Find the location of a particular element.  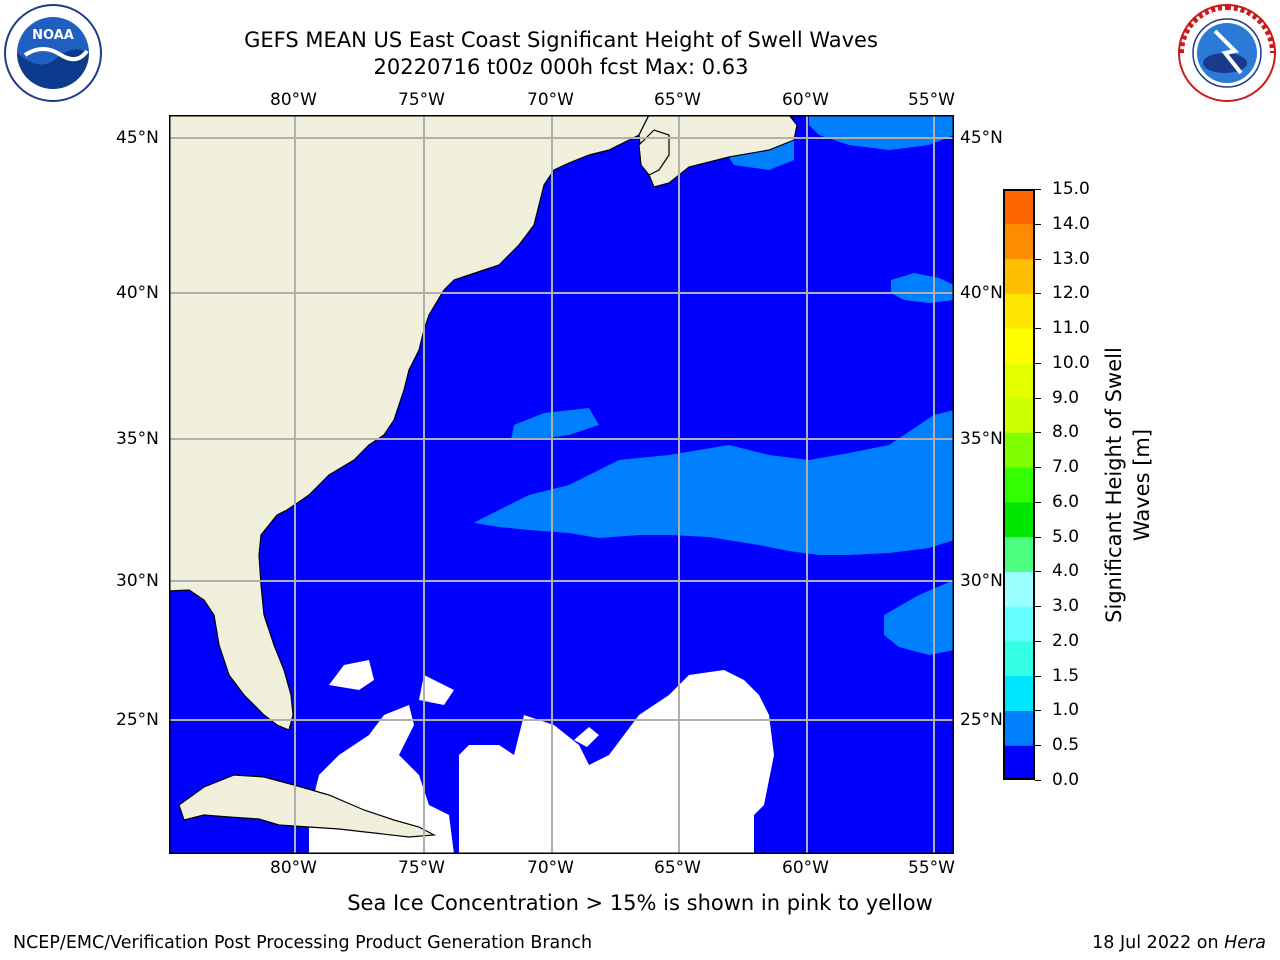

lat-label-right: 25°N is located at coordinates (981, 720).